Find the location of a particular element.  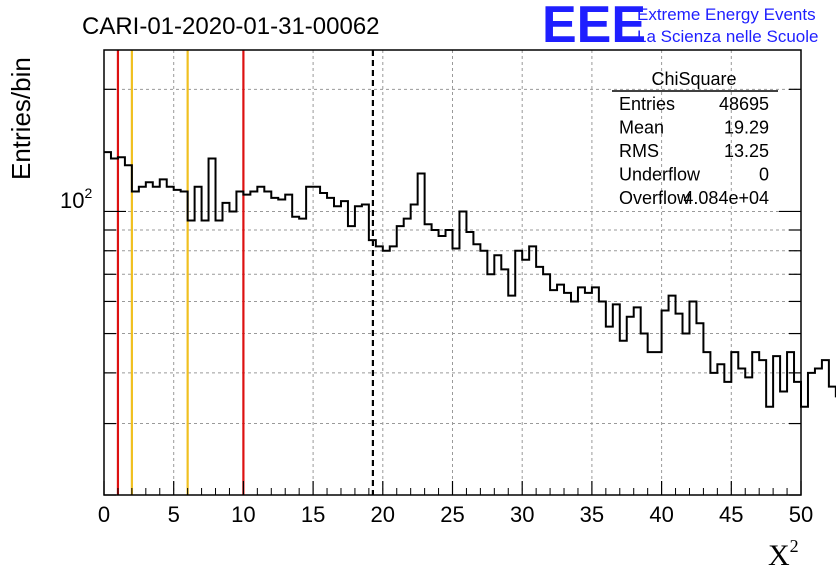

y-tick-base: 10 is located at coordinates (72, 200).